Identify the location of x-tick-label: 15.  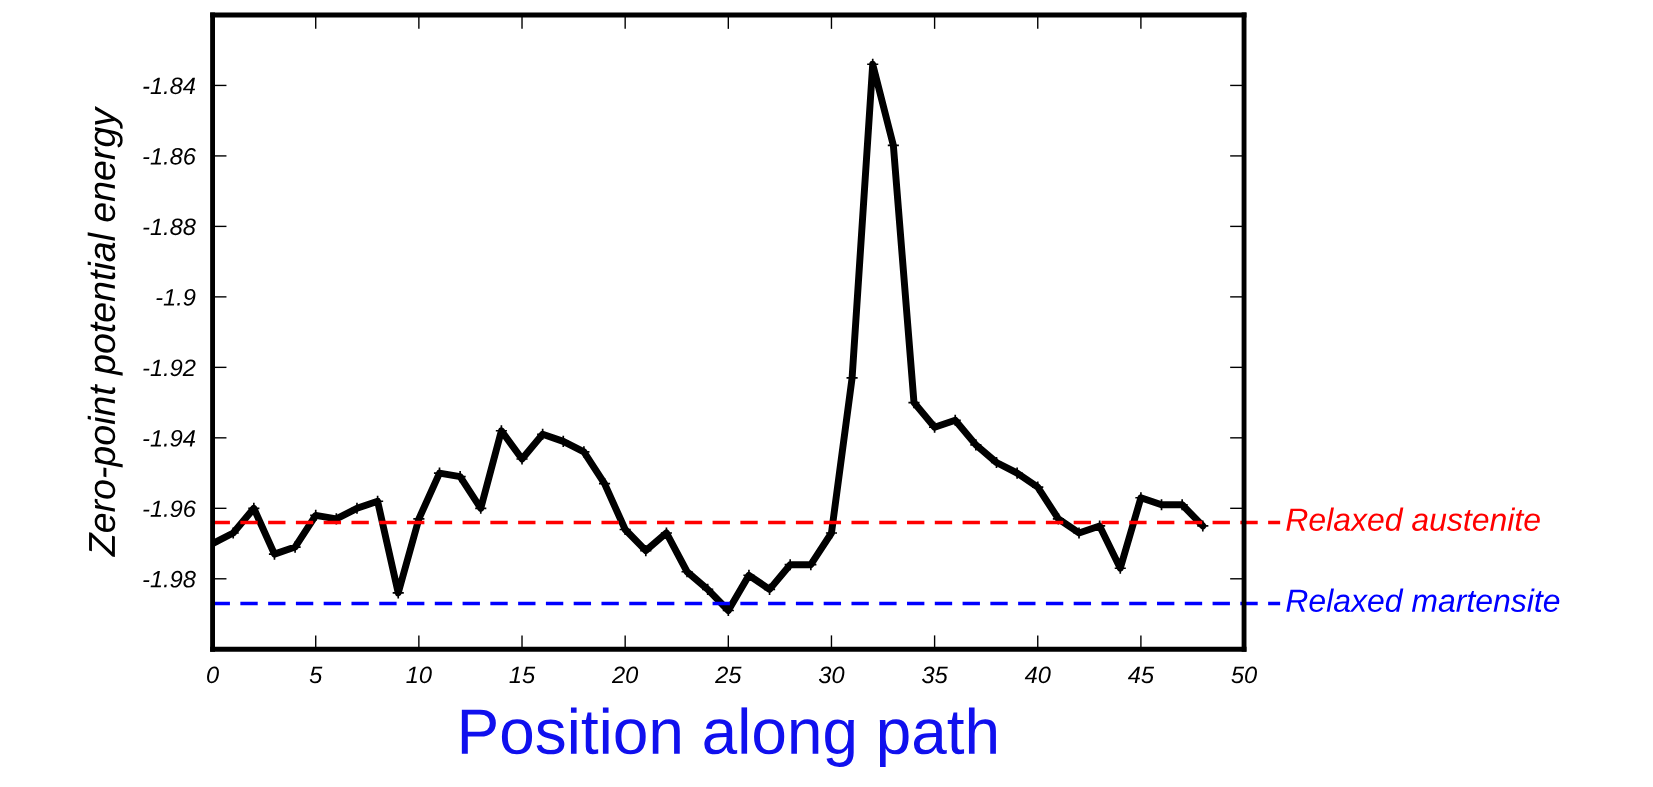
(522, 675).